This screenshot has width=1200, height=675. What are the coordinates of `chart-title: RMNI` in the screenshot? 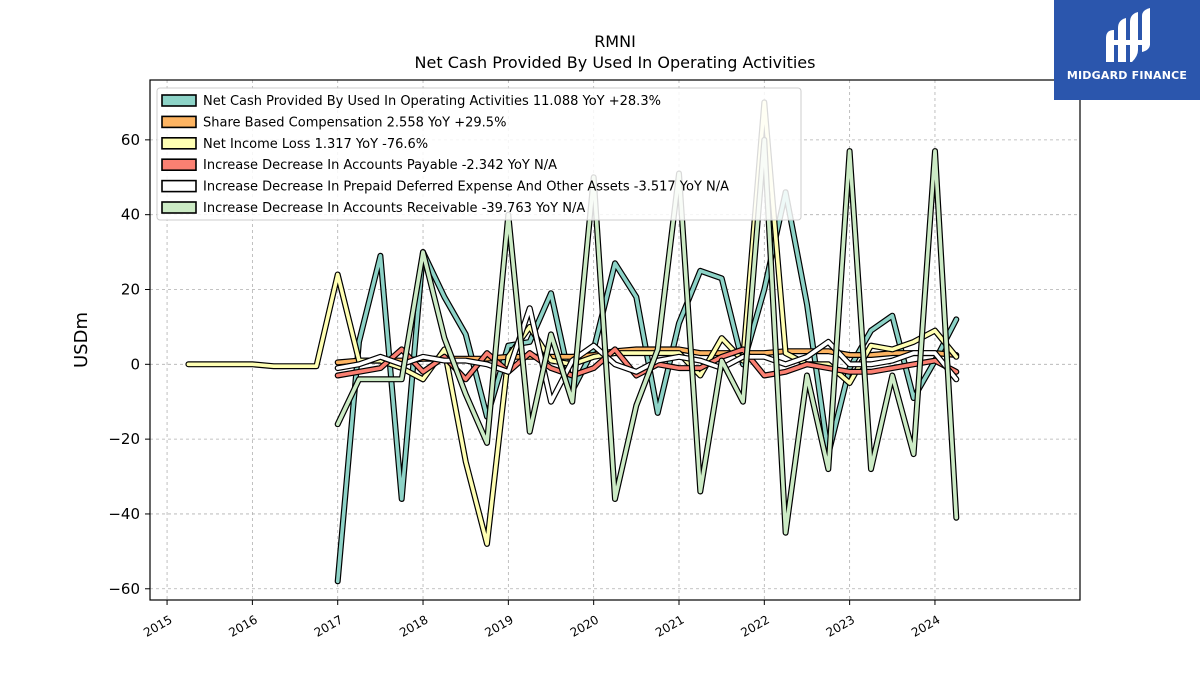 It's located at (615, 41).